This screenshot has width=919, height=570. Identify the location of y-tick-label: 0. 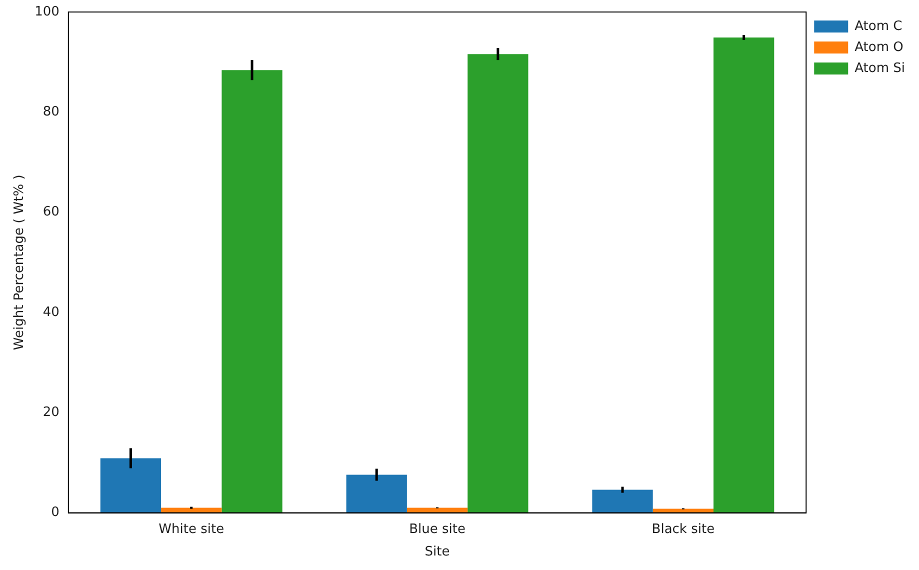
(55, 512).